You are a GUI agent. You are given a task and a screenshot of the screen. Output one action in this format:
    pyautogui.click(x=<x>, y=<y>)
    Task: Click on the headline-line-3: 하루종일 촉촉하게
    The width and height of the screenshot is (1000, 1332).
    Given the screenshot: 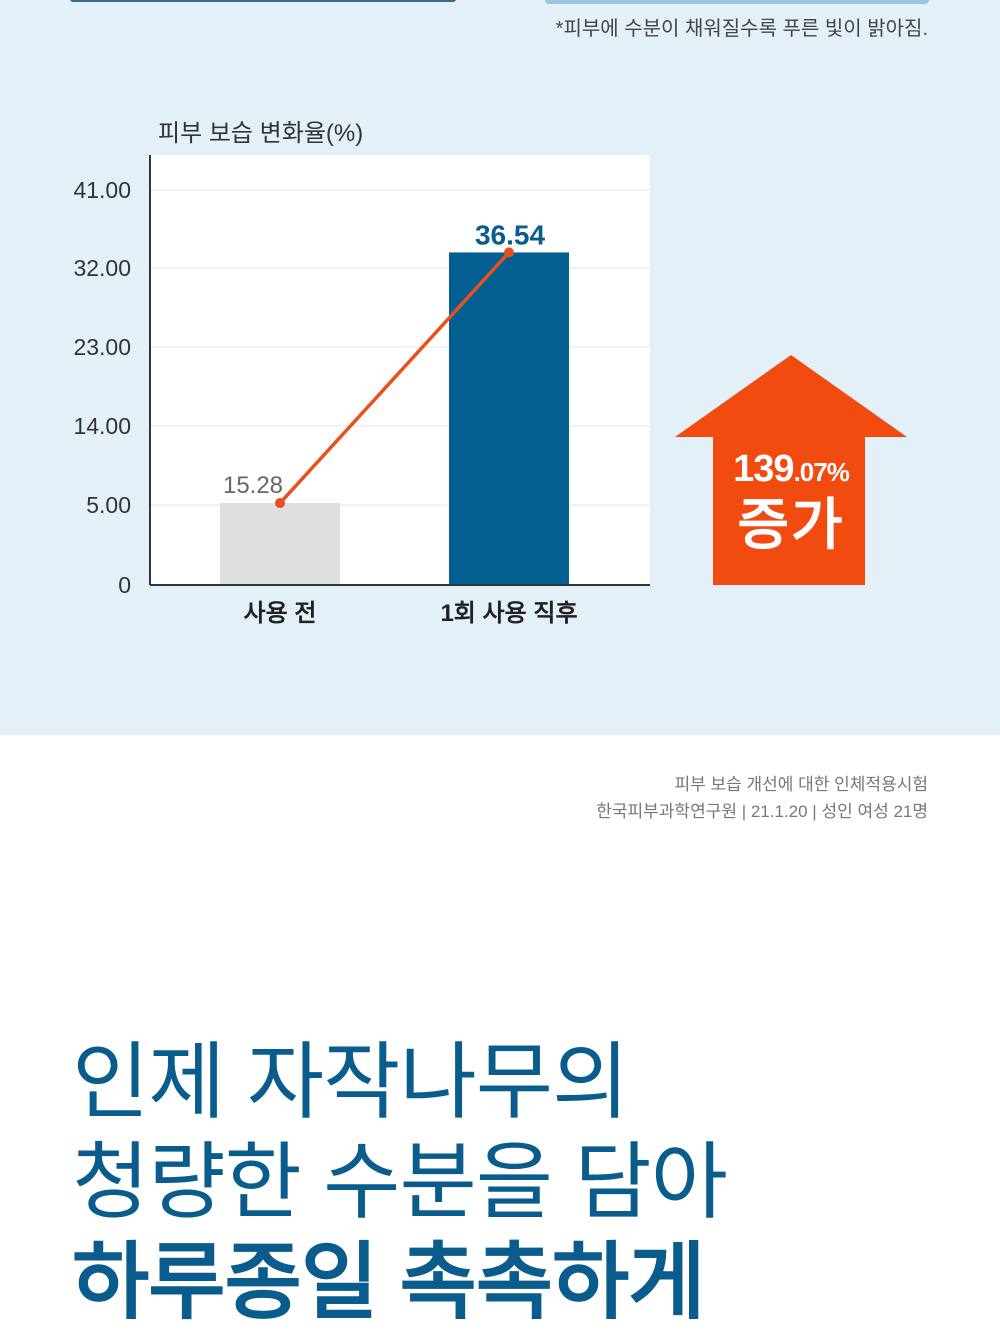 What is the action you would take?
    pyautogui.click(x=389, y=1282)
    